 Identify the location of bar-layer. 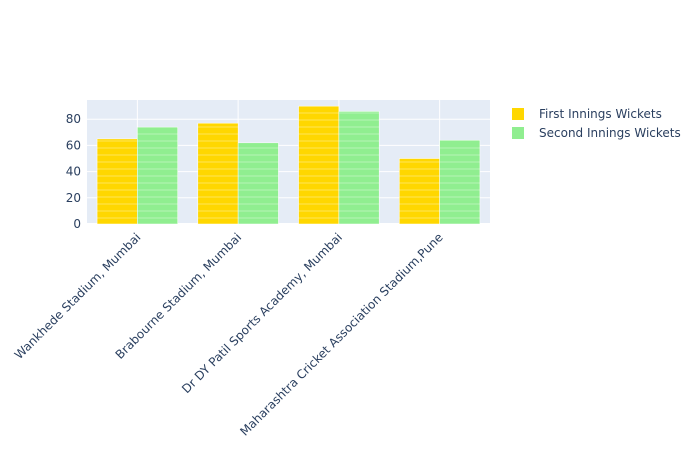
(288, 165).